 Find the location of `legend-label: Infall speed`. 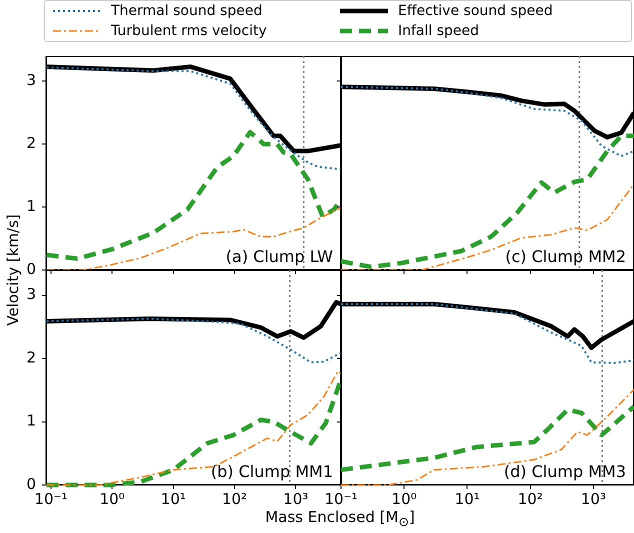

legend-label: Infall speed is located at coordinates (439, 31).